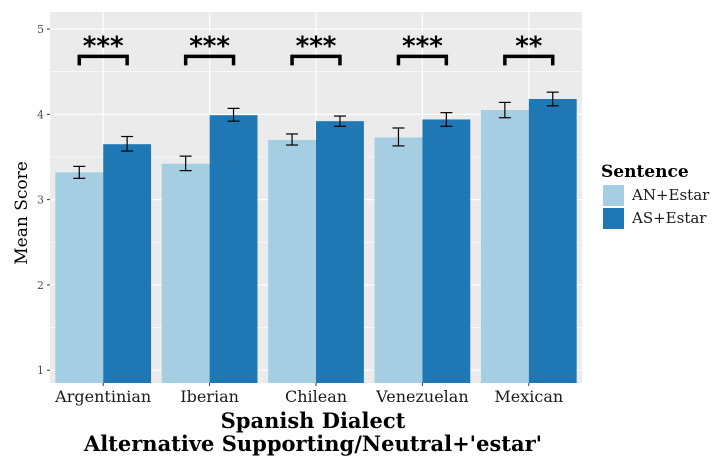 This screenshot has width=719, height=457. Describe the element at coordinates (340, 252) in the screenshot. I see `bar-chilean-as-estar` at that location.